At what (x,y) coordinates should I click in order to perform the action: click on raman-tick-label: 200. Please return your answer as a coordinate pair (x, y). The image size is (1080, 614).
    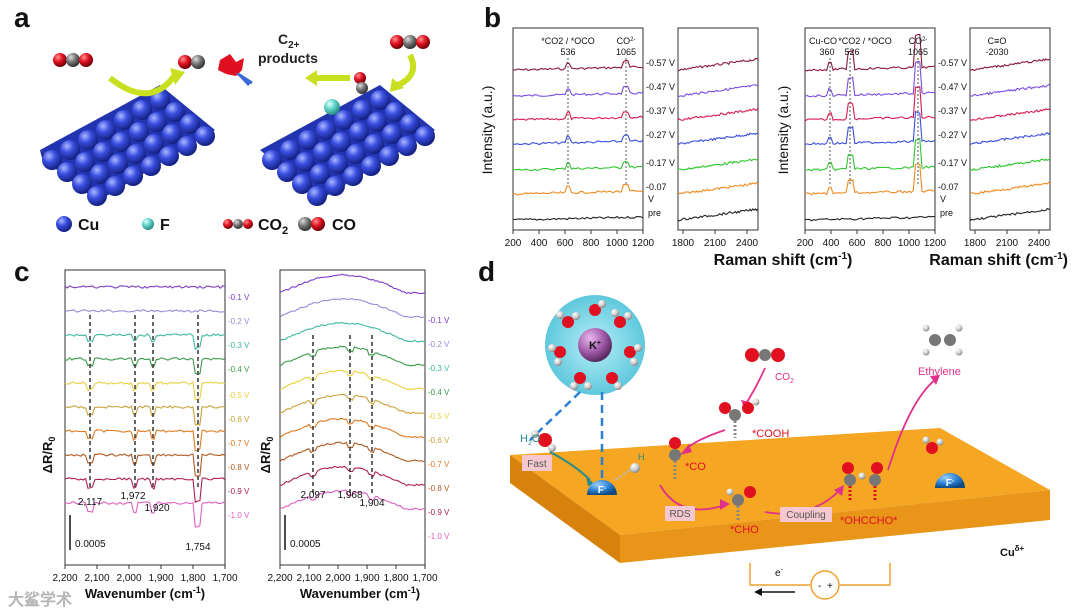
    Looking at the image, I should click on (805, 243).